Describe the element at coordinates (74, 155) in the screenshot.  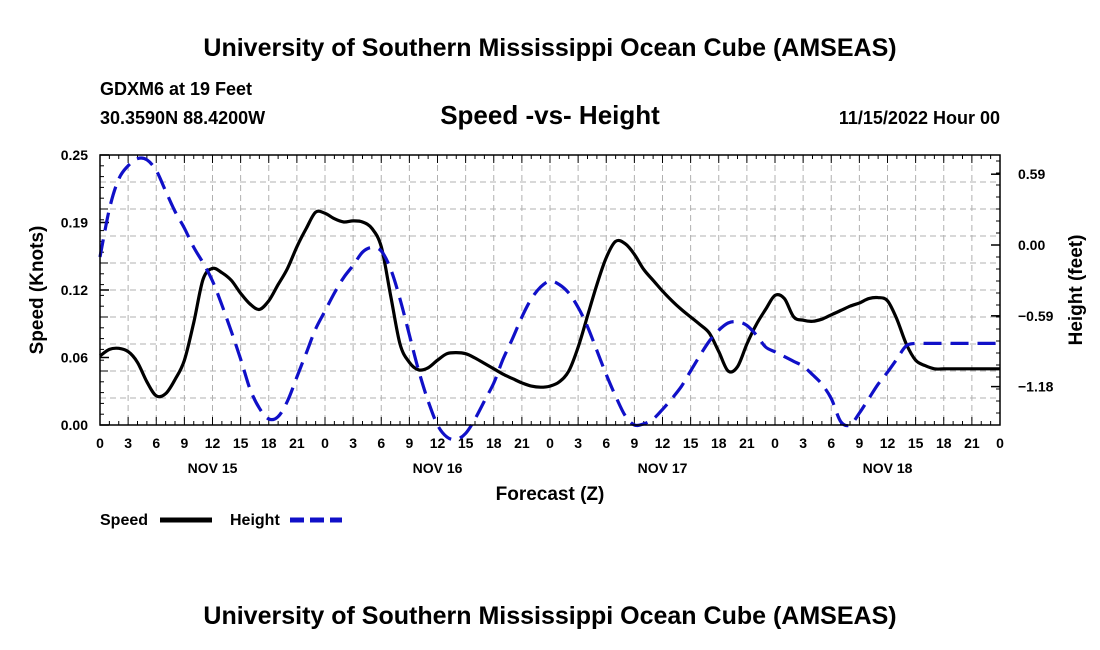
I see `y-left-tick-label: 0.25` at that location.